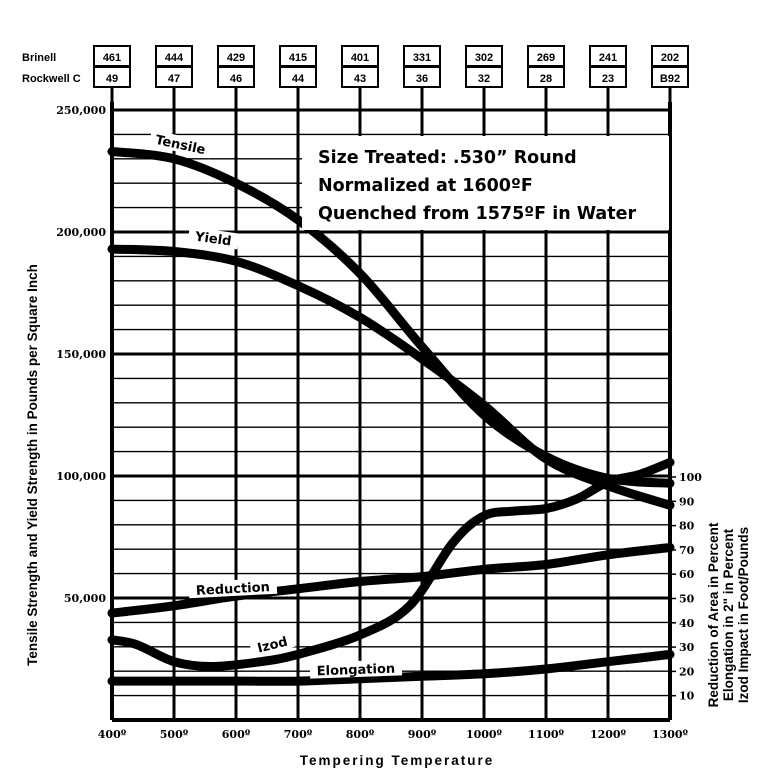 The height and width of the screenshot is (774, 768). I want to click on brinell-value: 202, so click(670, 58).